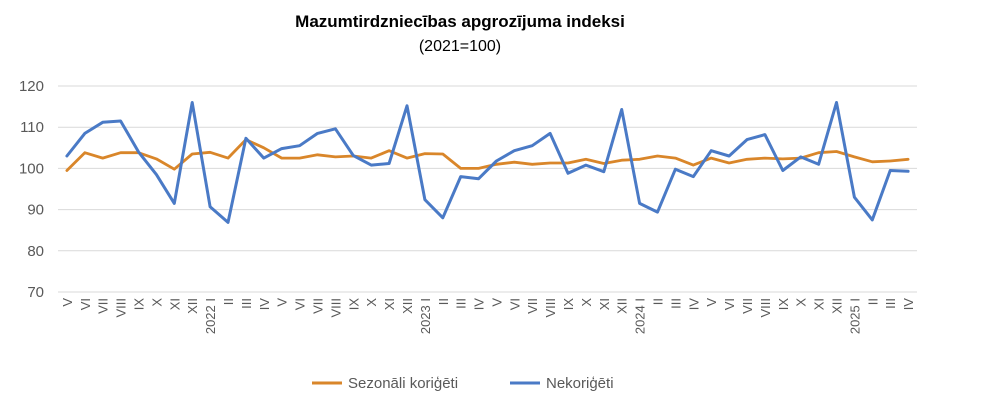  What do you see at coordinates (32, 127) in the screenshot?
I see `y-tick-label: 110` at bounding box center [32, 127].